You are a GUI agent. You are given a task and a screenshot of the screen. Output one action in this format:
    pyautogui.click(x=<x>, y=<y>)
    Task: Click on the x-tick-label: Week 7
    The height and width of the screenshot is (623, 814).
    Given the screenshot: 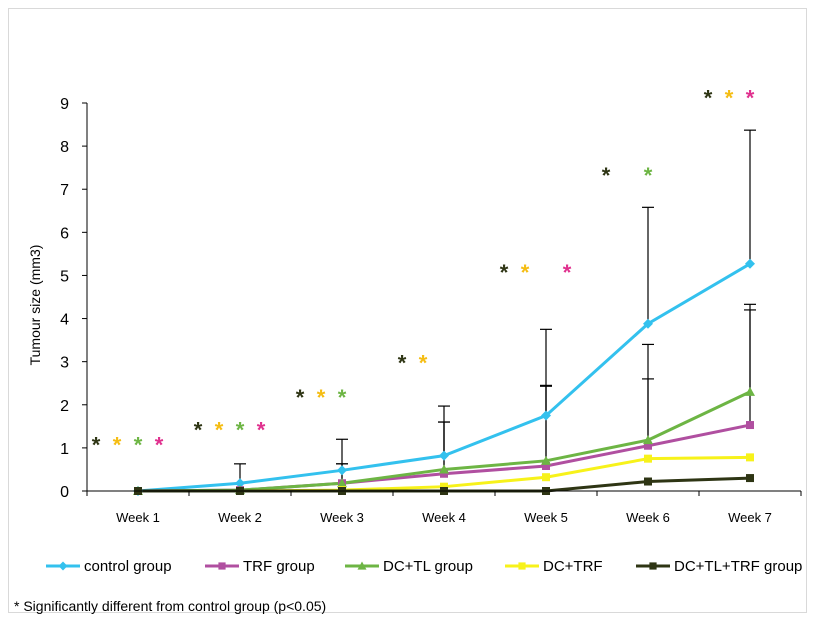 What is the action you would take?
    pyautogui.click(x=750, y=517)
    